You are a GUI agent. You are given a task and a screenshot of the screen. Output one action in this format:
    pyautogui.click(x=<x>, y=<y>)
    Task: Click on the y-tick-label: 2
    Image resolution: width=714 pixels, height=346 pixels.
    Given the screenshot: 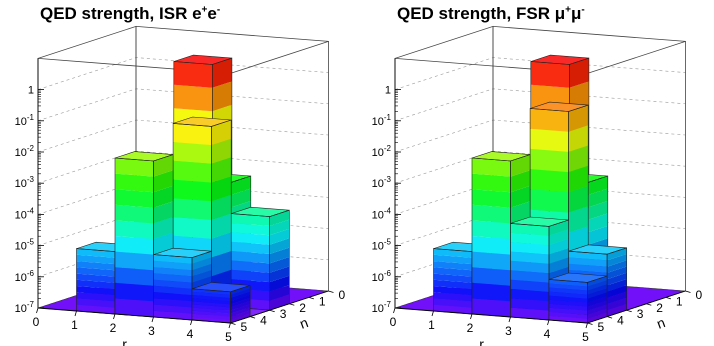 What is the action you would take?
    pyautogui.click(x=659, y=308)
    